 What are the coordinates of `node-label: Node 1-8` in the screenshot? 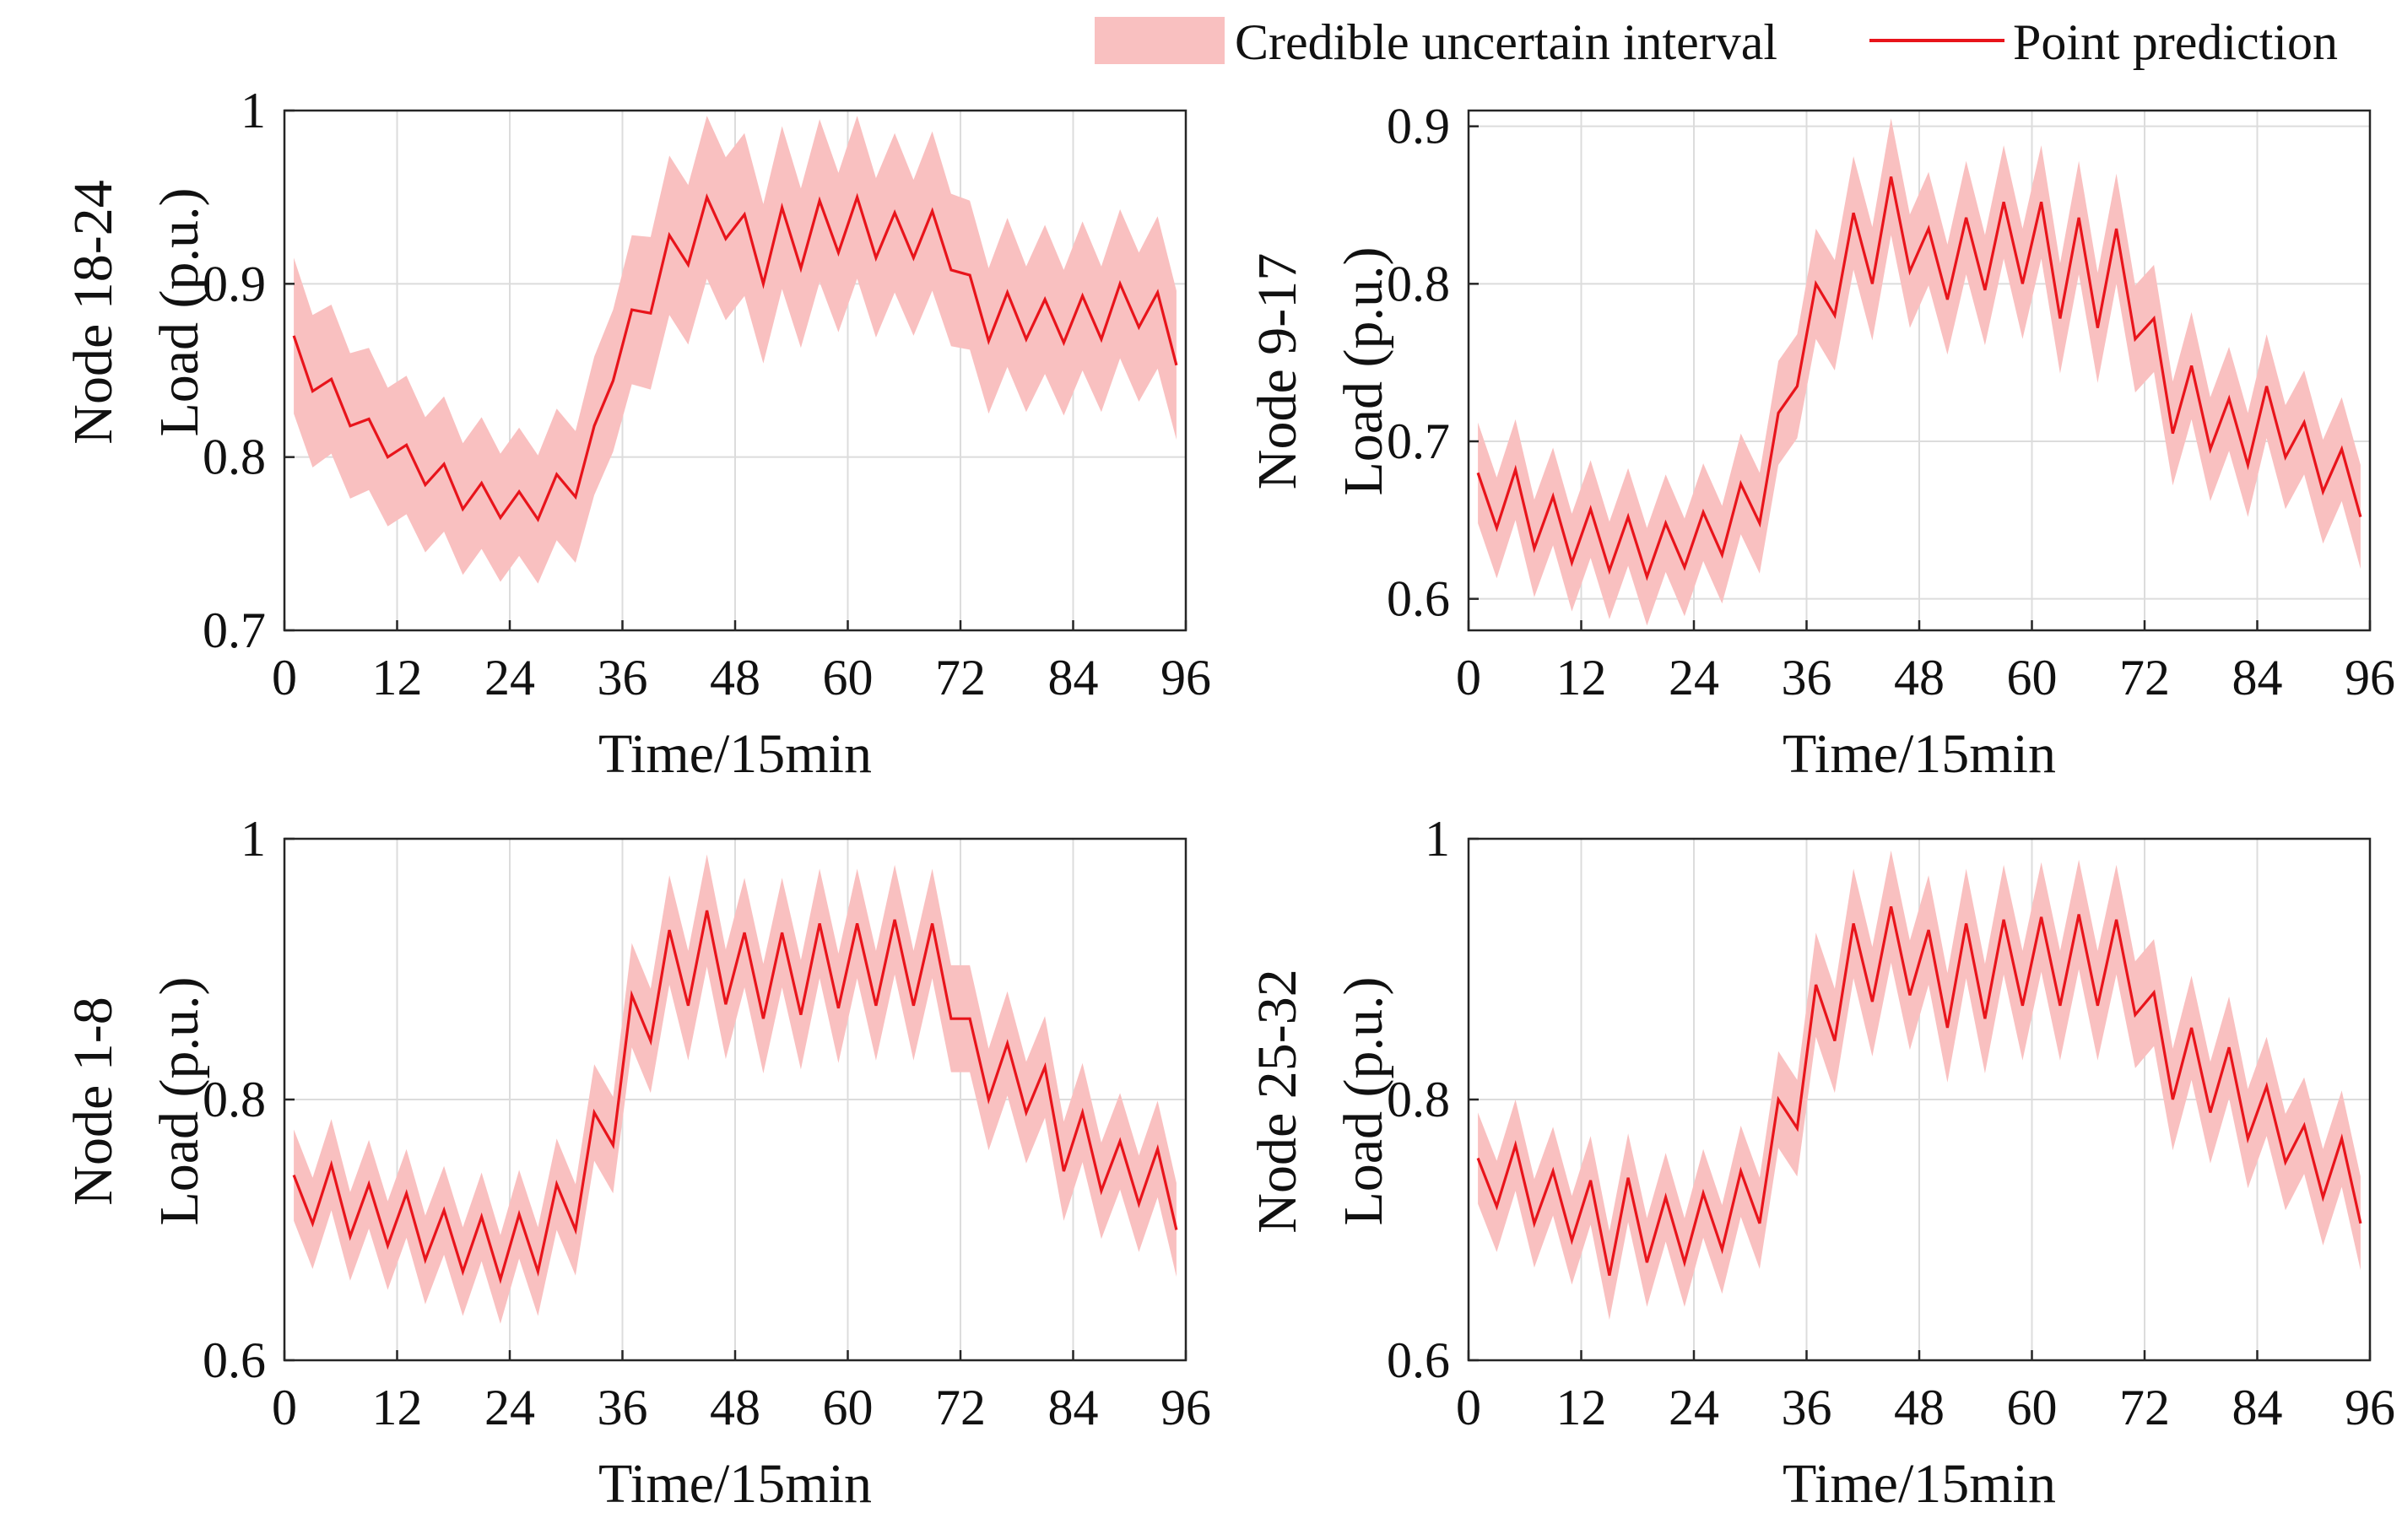 It's located at (93, 1101).